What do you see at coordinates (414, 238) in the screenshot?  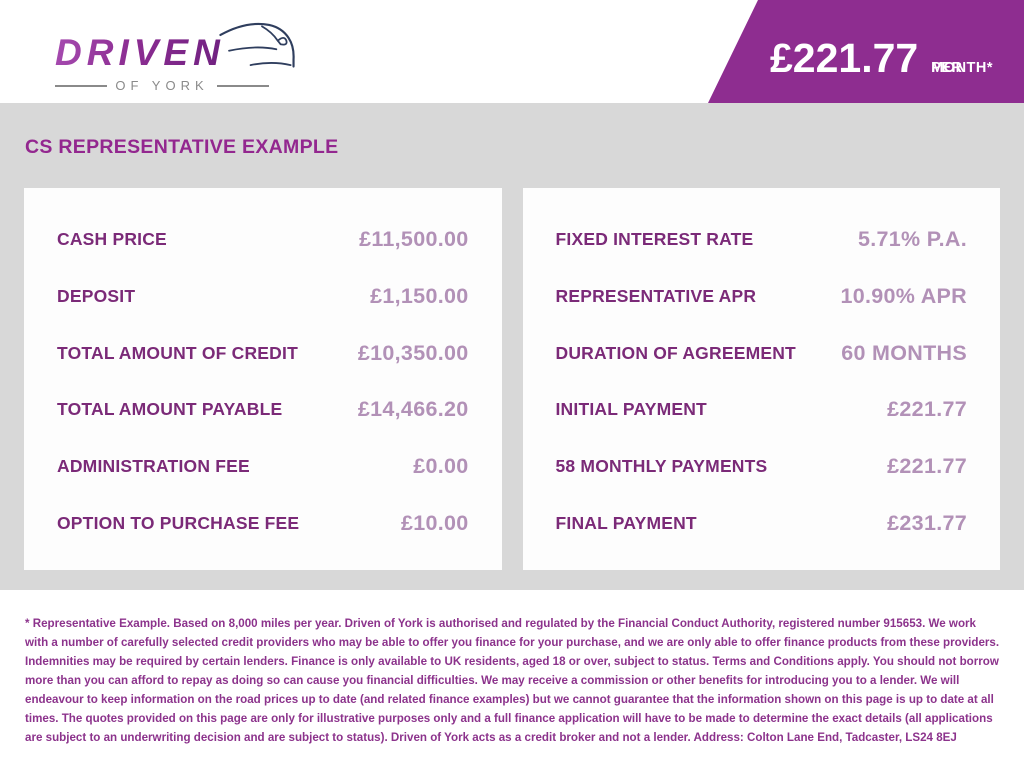 I see `finance-value: £11,500.00` at bounding box center [414, 238].